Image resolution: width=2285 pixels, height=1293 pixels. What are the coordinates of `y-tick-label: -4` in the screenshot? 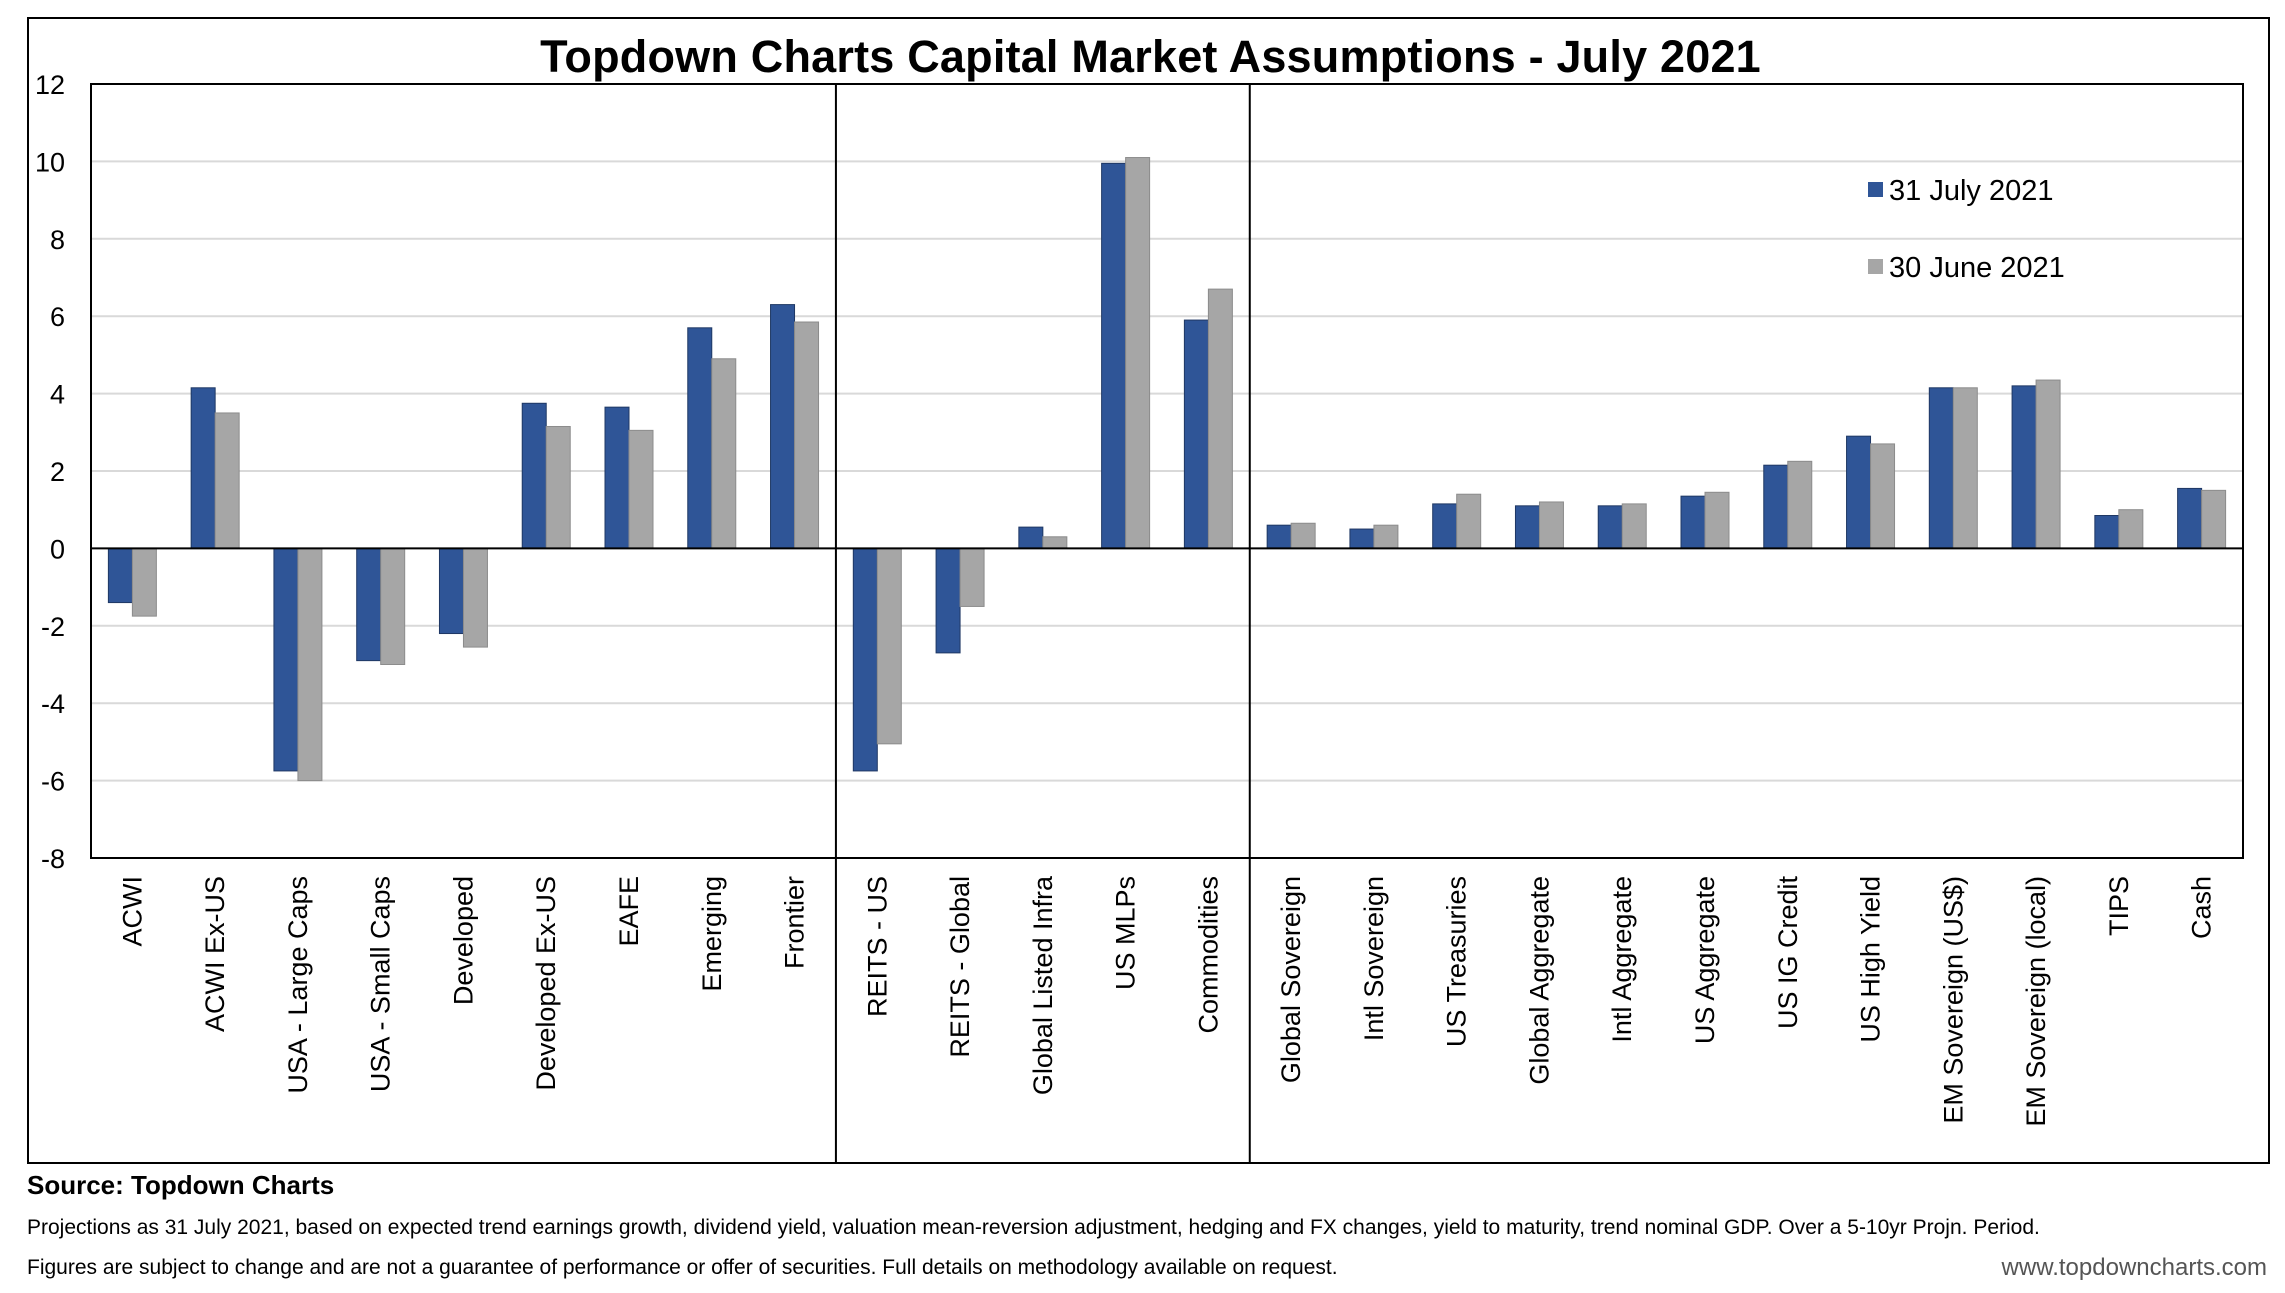 It's located at (53, 704).